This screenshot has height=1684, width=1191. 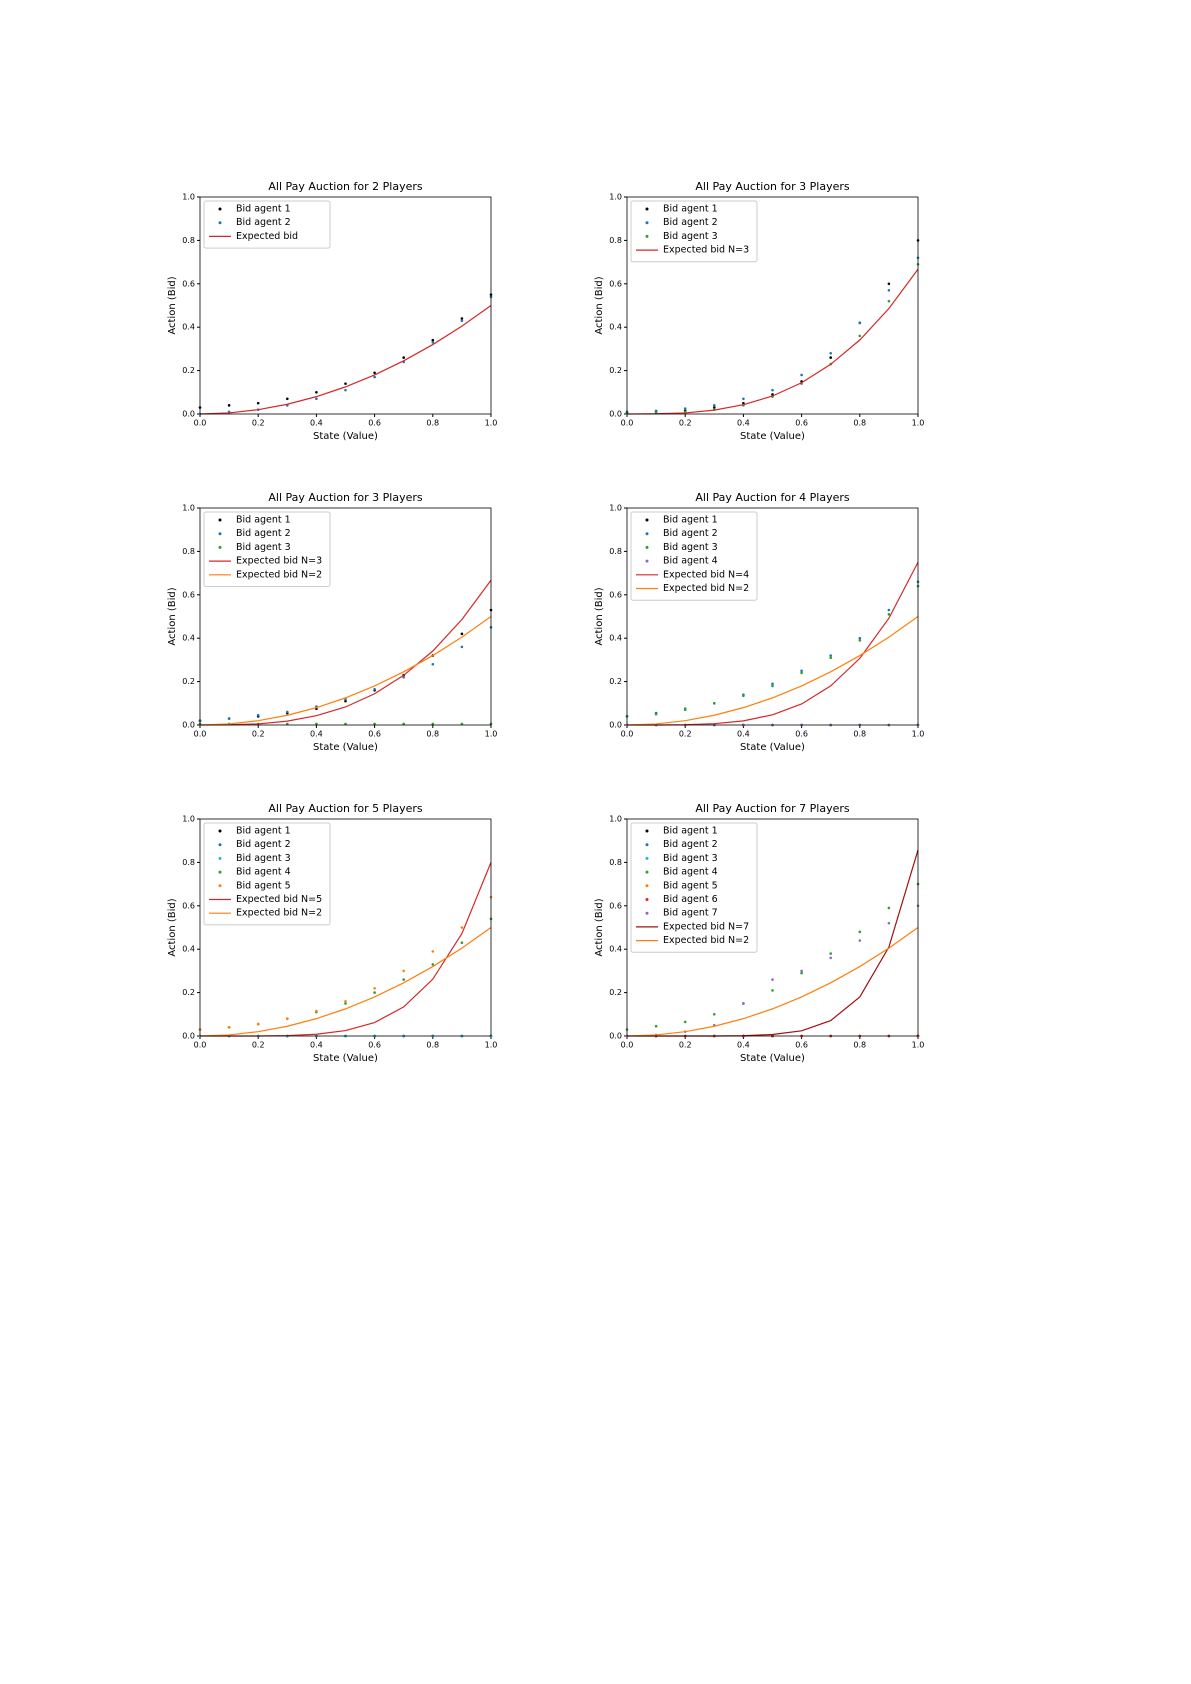 What do you see at coordinates (345, 497) in the screenshot?
I see `chart-title: All Pay Auction for 3 Players` at bounding box center [345, 497].